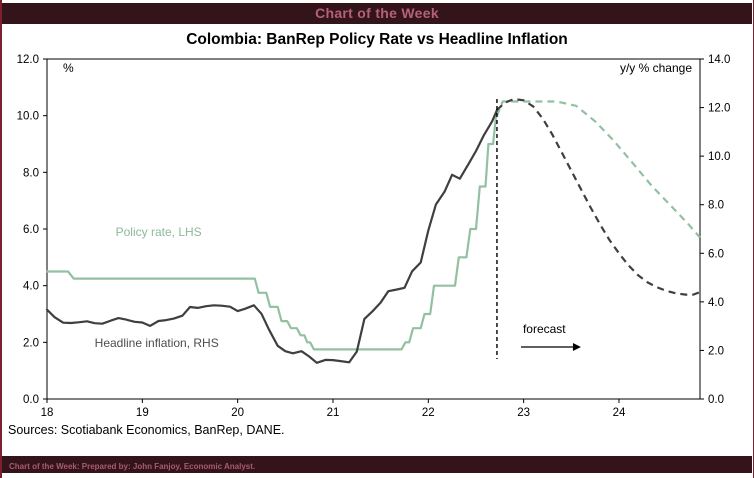  What do you see at coordinates (576, 347) in the screenshot?
I see `forecast-arrowhead-icon` at bounding box center [576, 347].